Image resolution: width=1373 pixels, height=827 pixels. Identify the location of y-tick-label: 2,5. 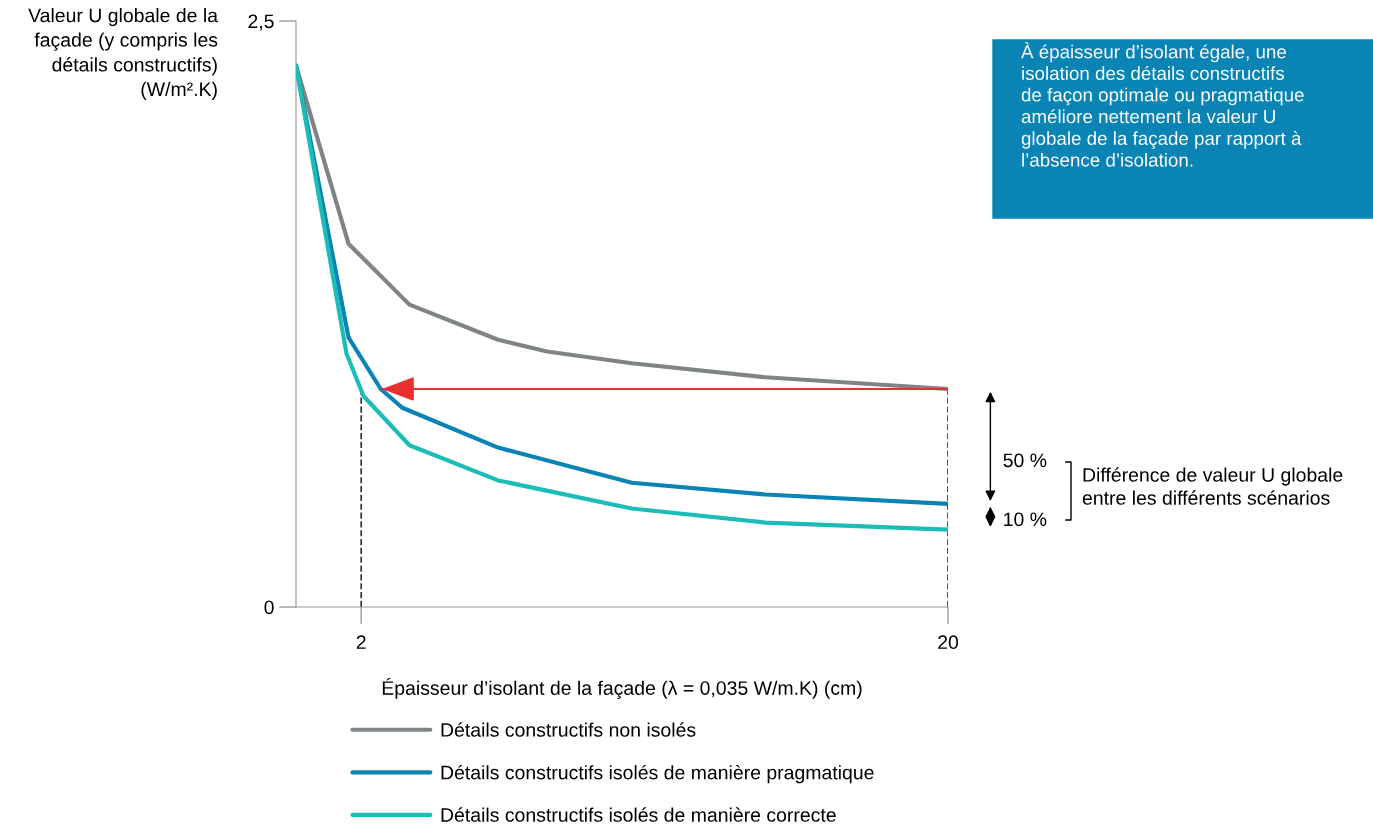
(261, 22).